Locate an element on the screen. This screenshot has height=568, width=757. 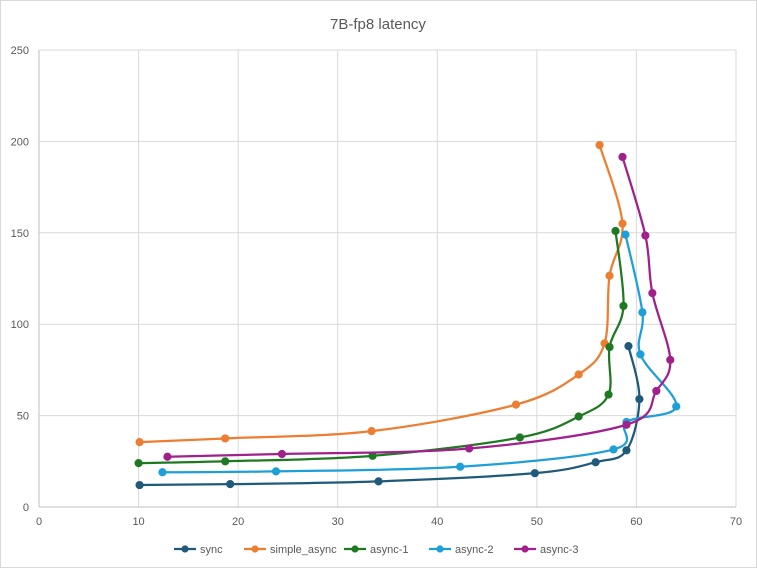
legend-item-simple_async: simple_async is located at coordinates (290, 550).